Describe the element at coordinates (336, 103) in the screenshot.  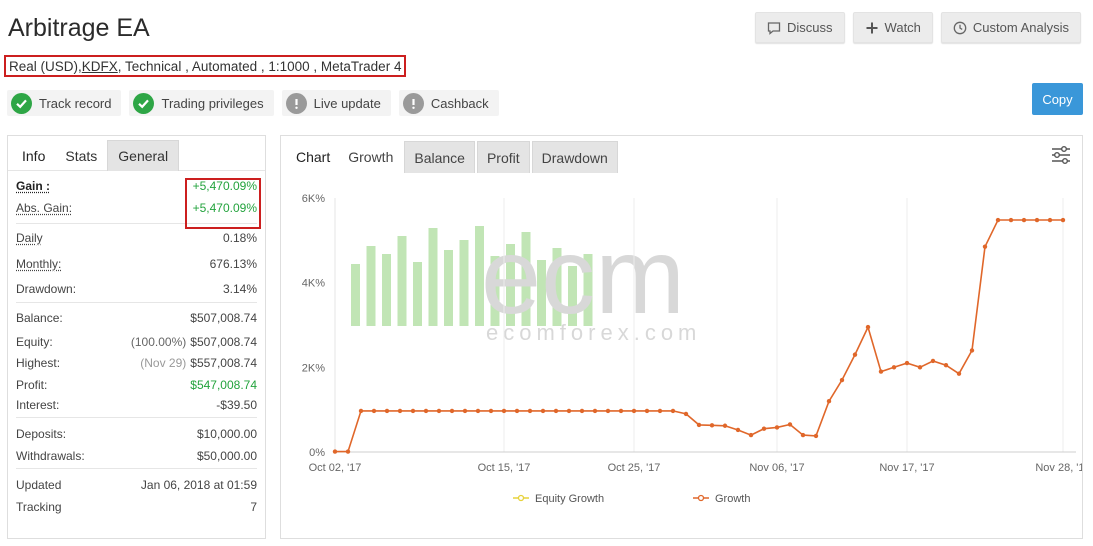
I see `badge-live-update: Live update` at that location.